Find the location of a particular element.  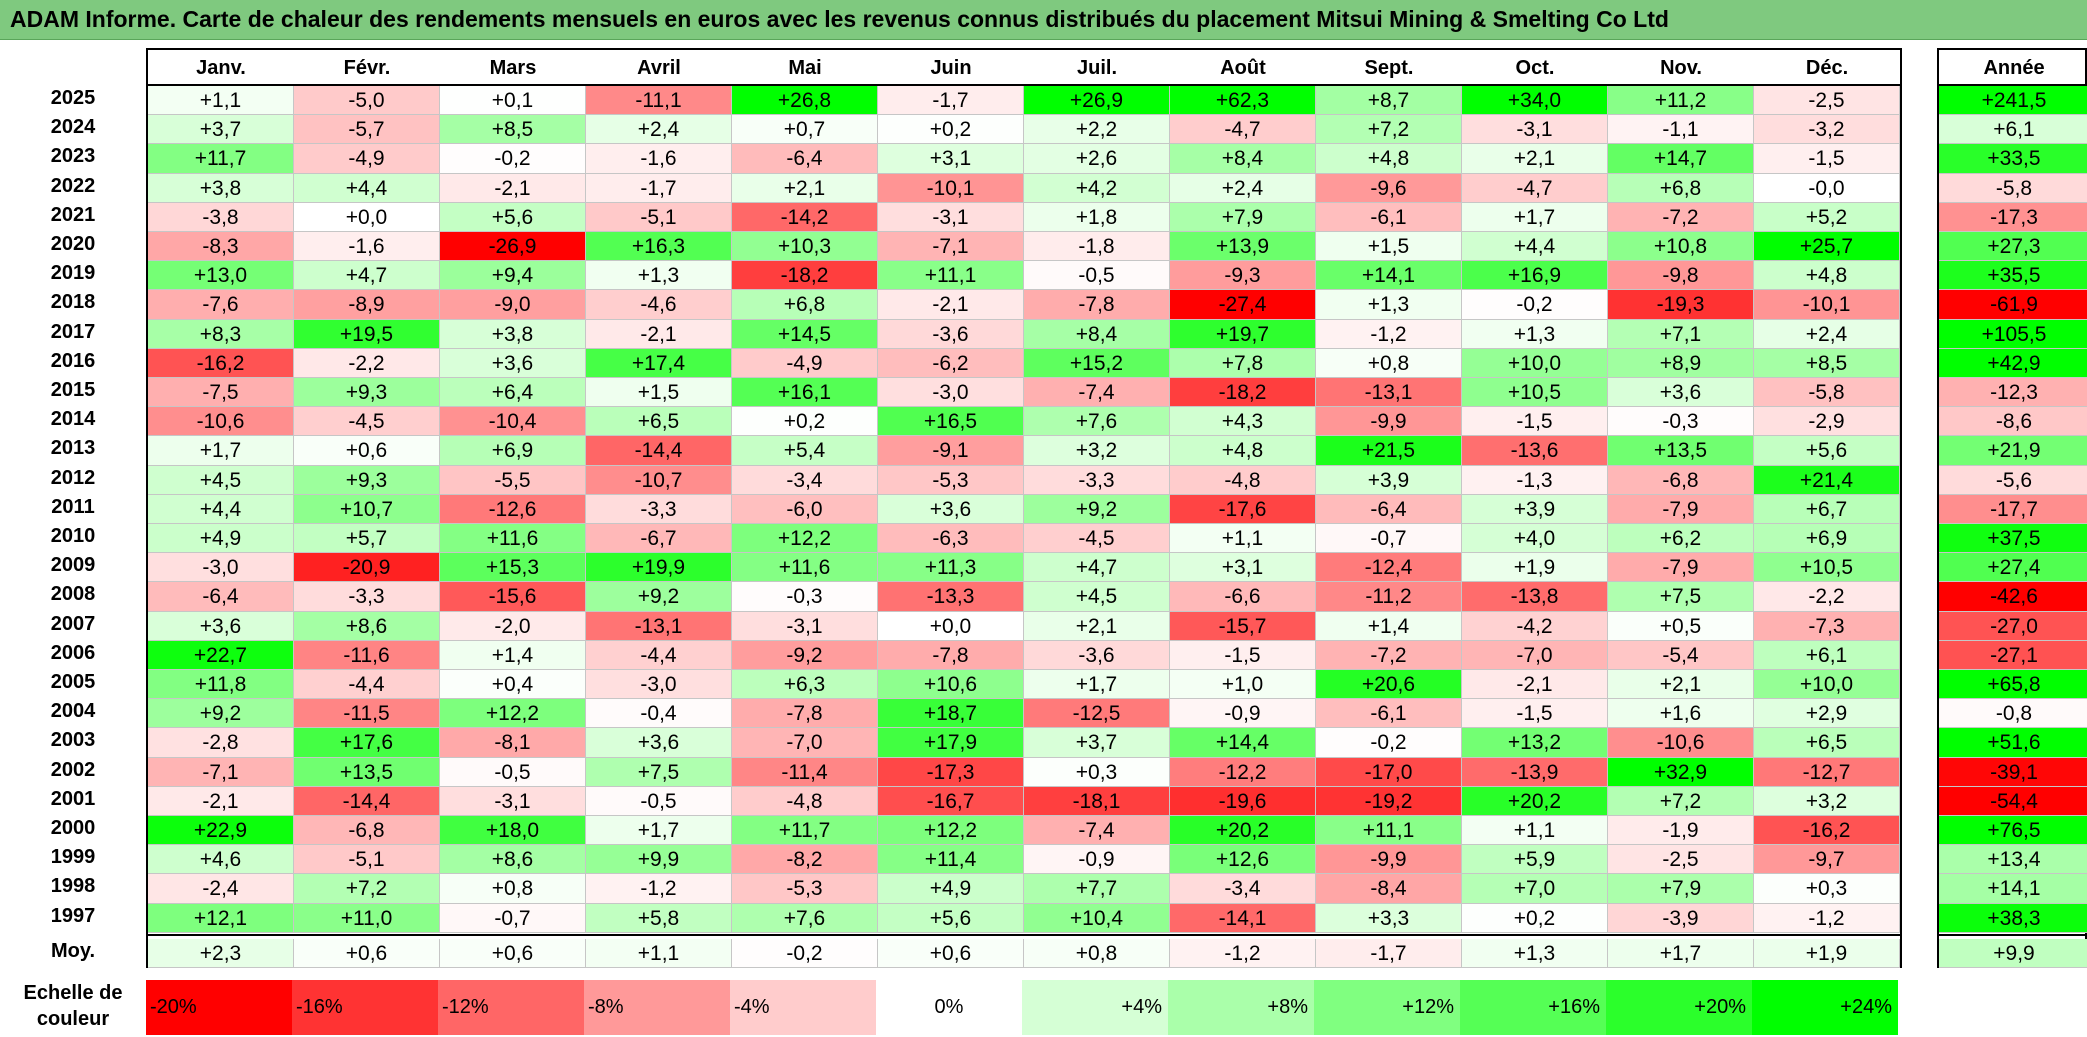

heatmap-cell: -5,7 is located at coordinates (367, 130).